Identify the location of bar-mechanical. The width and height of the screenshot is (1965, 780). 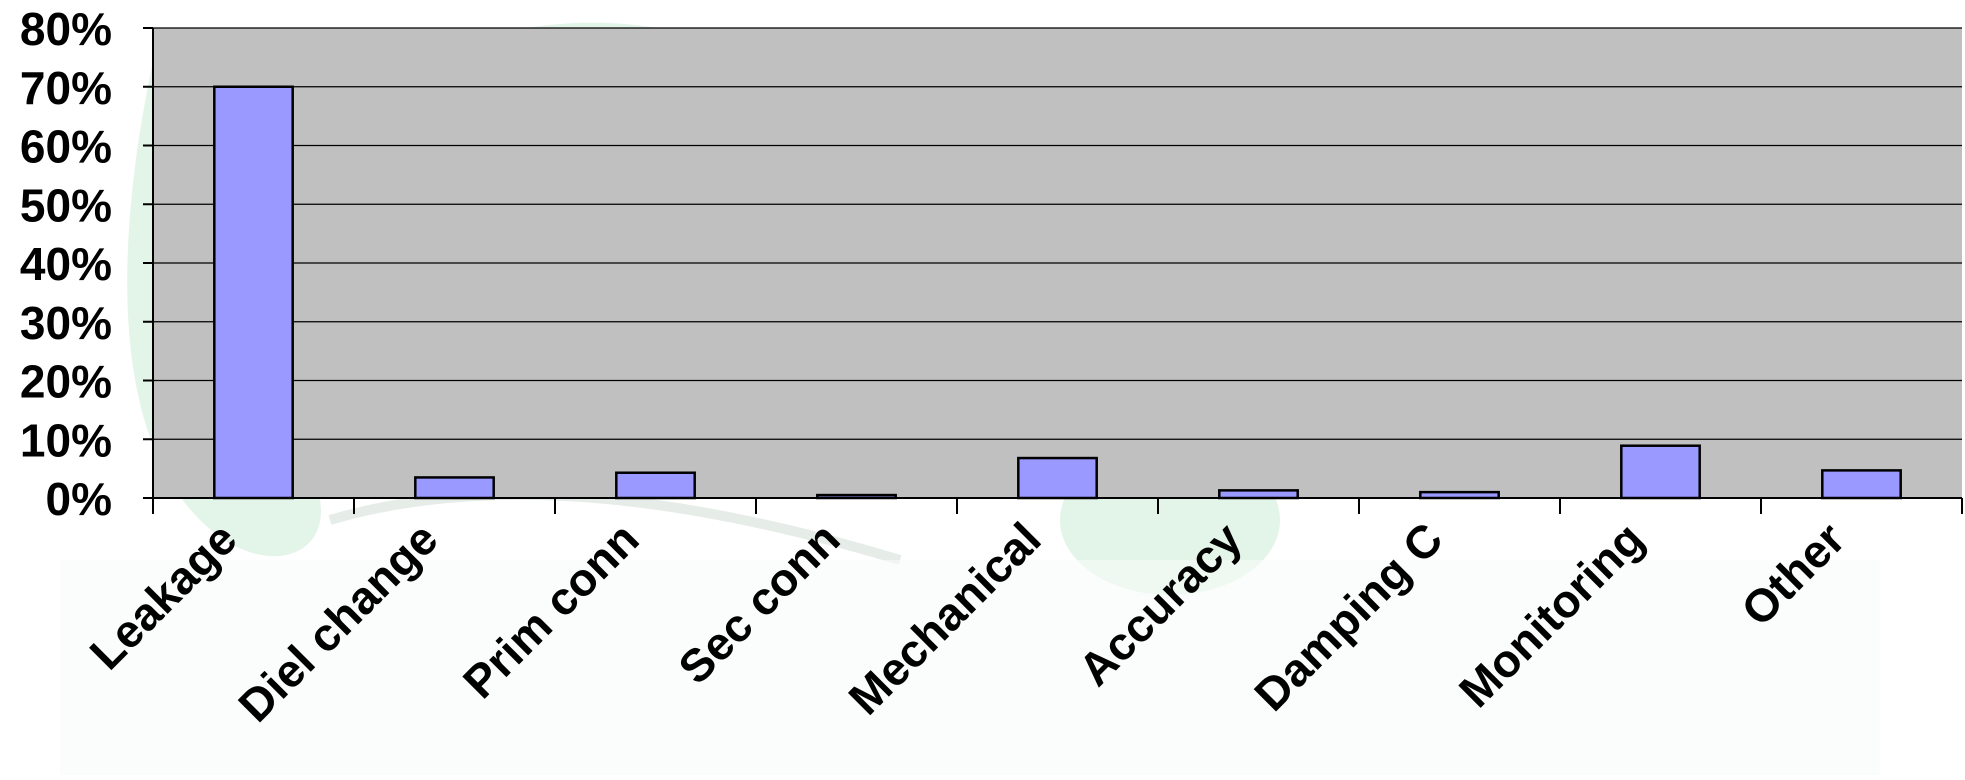
(1057, 478).